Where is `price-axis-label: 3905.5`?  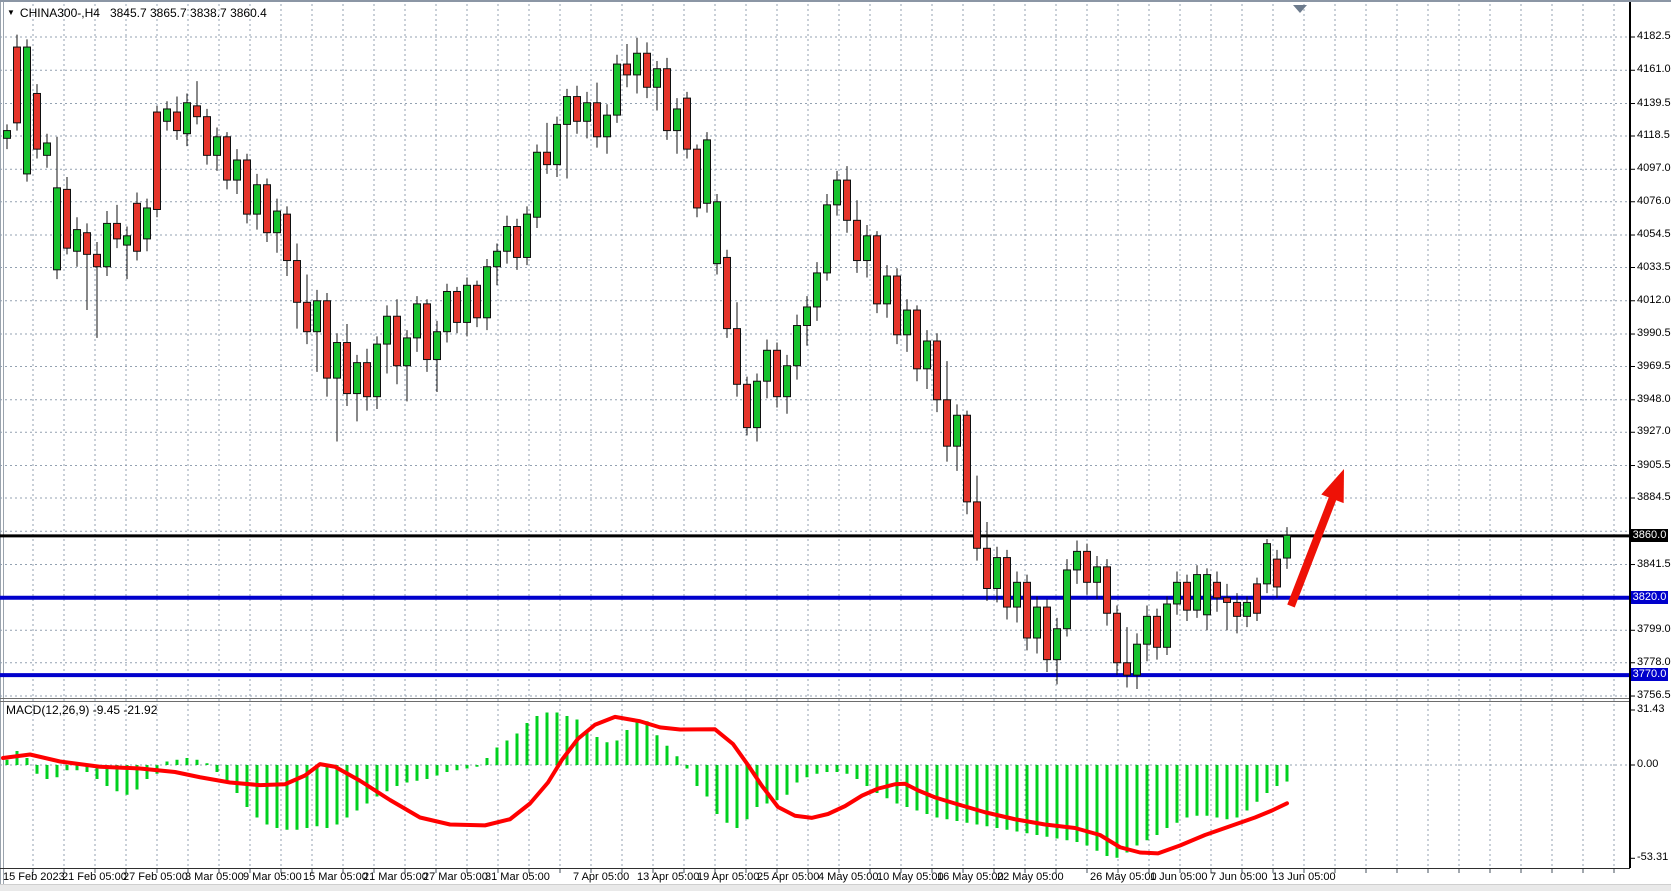 price-axis-label: 3905.5 is located at coordinates (1654, 464).